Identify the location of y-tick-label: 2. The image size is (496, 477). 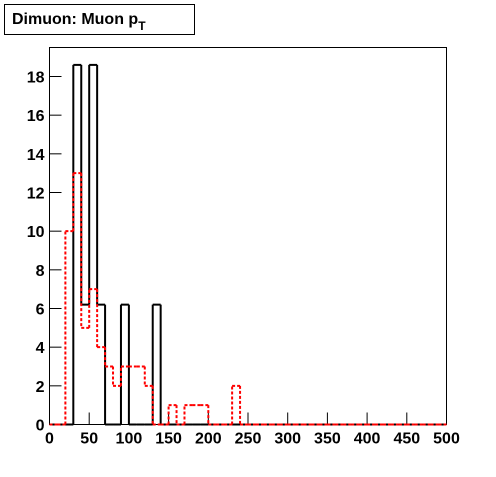
(40, 387).